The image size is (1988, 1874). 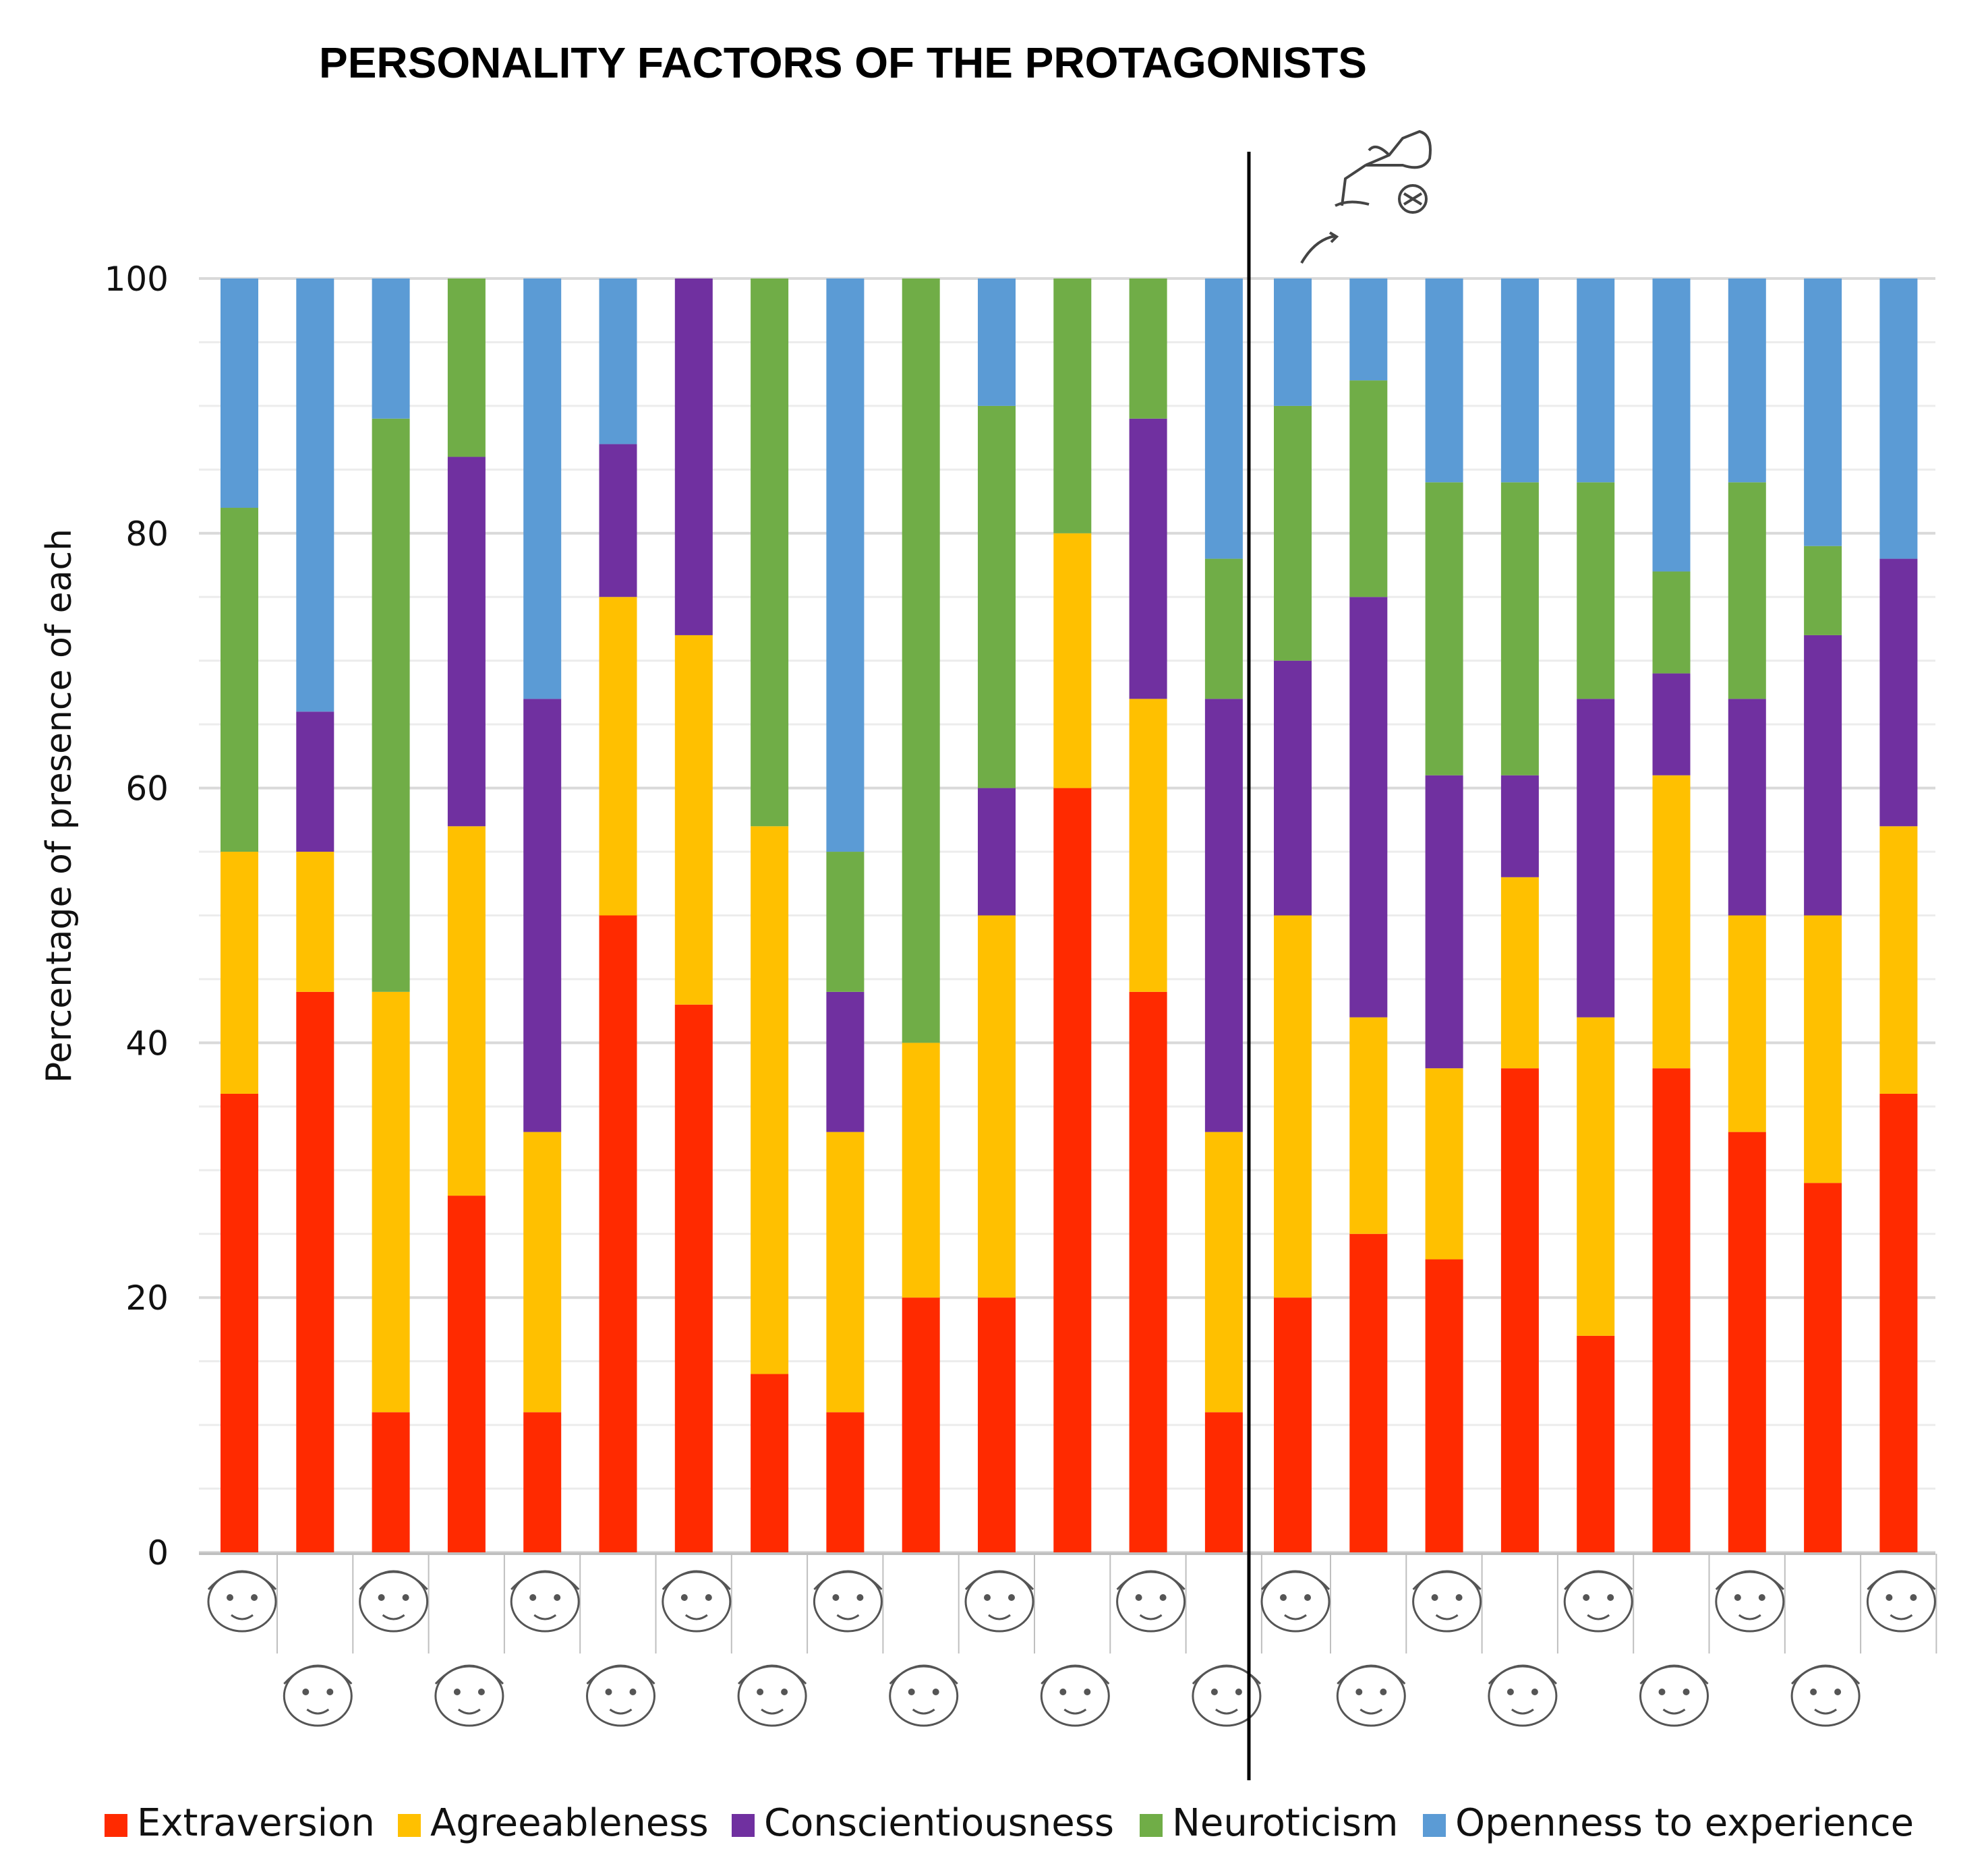 I want to click on legend-item: Agreeableness, so click(x=554, y=1823).